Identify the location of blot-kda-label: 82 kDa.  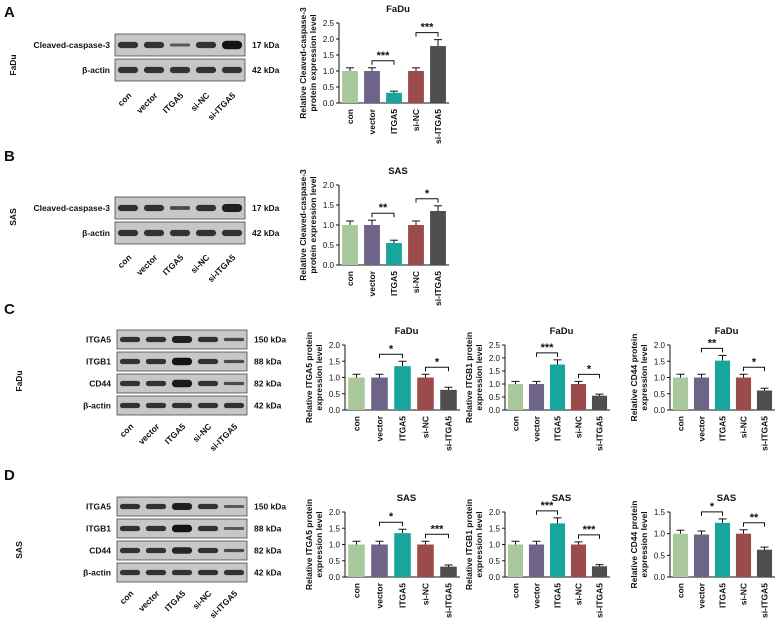
(268, 551).